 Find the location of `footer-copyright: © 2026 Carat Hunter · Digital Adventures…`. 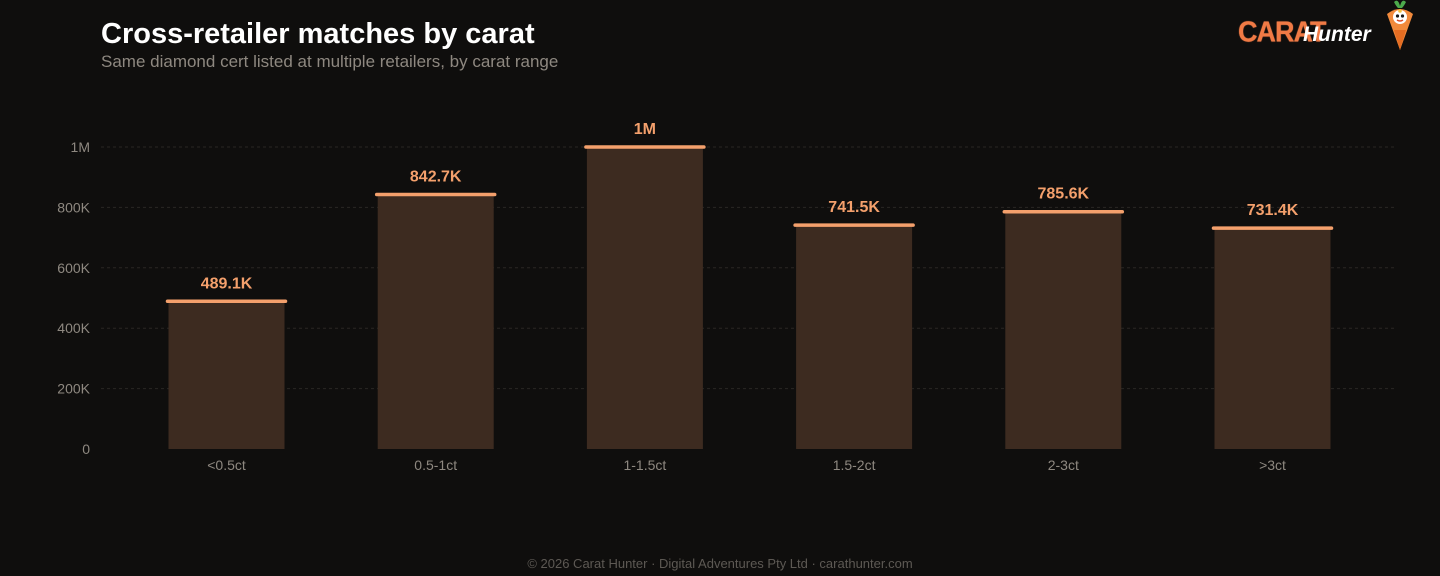

footer-copyright: © 2026 Carat Hunter · Digital Adventures… is located at coordinates (720, 563).